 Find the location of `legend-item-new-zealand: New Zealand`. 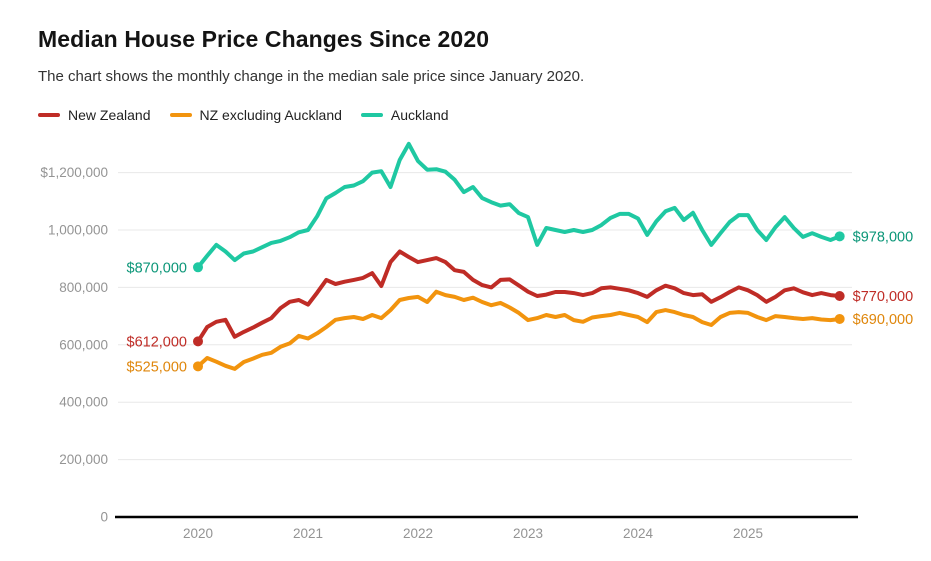

legend-item-new-zealand: New Zealand is located at coordinates (94, 115).